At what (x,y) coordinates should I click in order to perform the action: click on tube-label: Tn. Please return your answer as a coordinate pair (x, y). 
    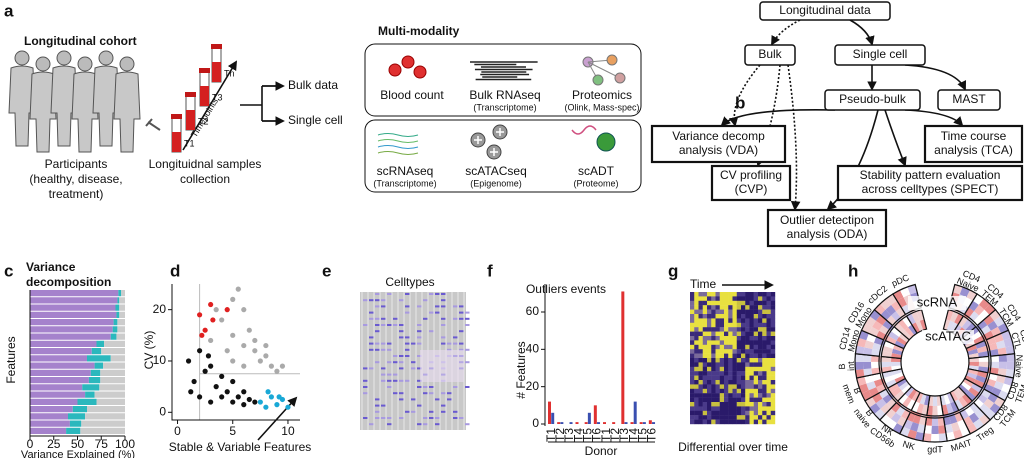
    Looking at the image, I should click on (229, 73).